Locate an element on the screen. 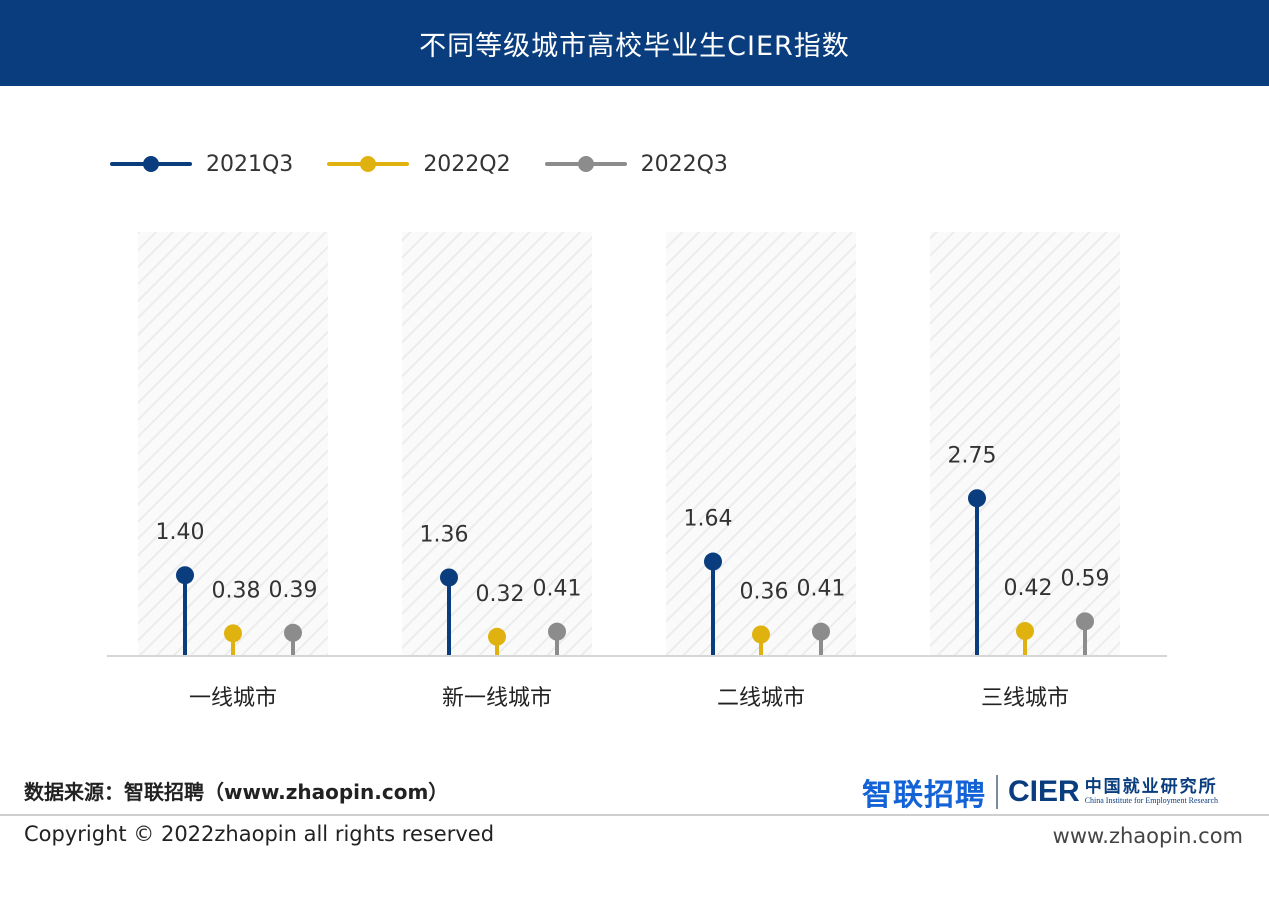  legend-item-2022q3: 2022Q3 is located at coordinates (636, 164).